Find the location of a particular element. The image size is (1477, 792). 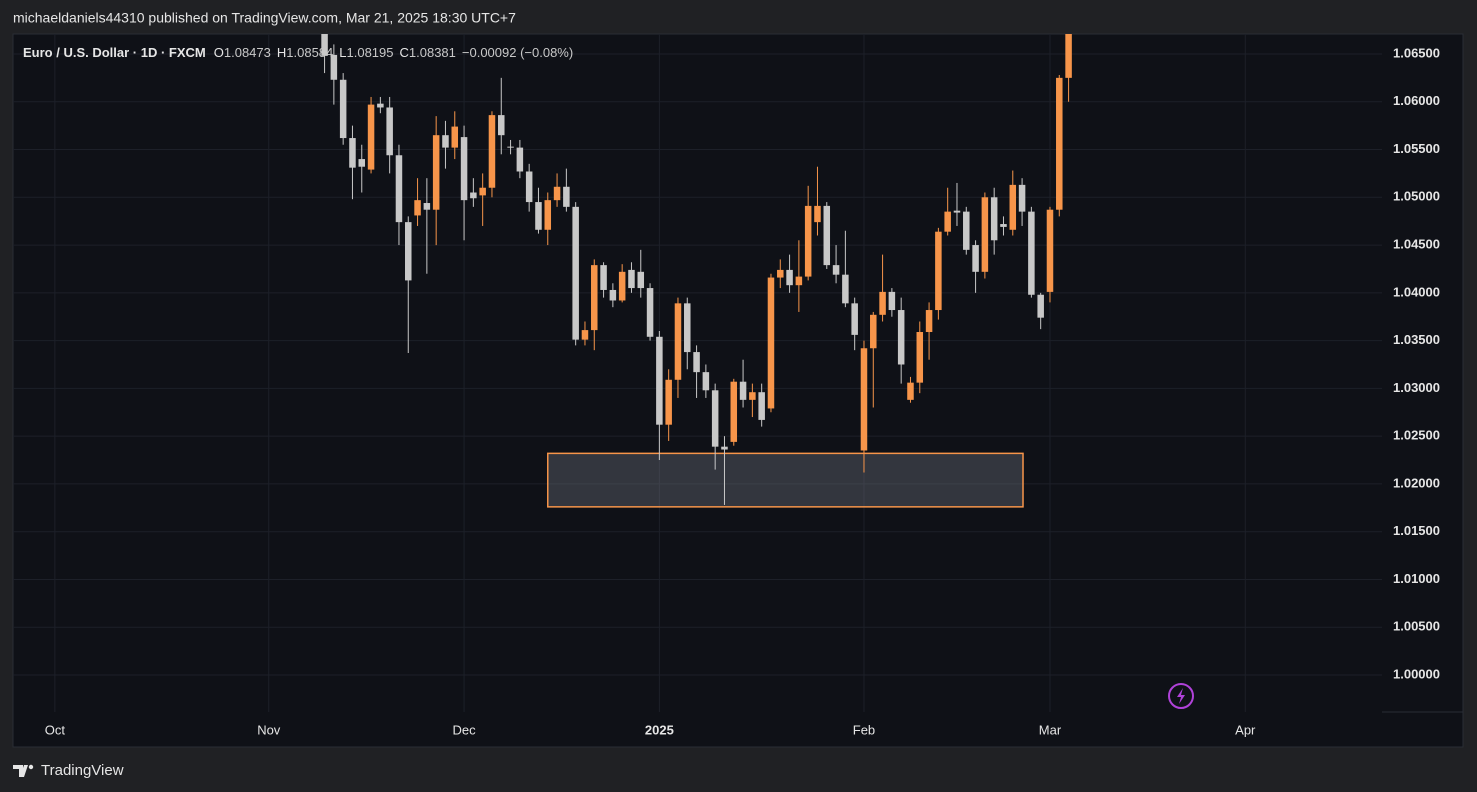

y-tick-label: 1.03500 is located at coordinates (1416, 339).